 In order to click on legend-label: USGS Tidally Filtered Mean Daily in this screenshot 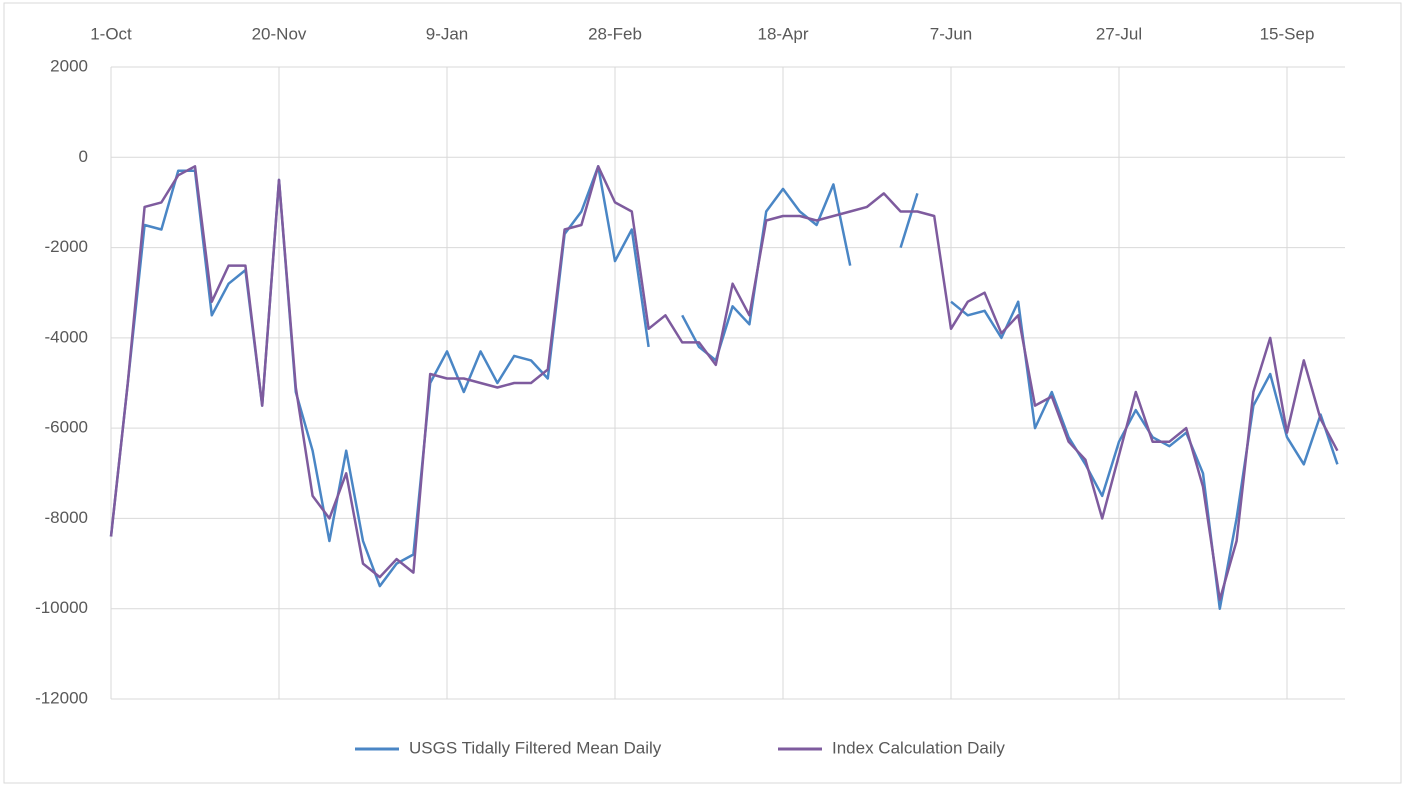, I will do `click(535, 747)`.